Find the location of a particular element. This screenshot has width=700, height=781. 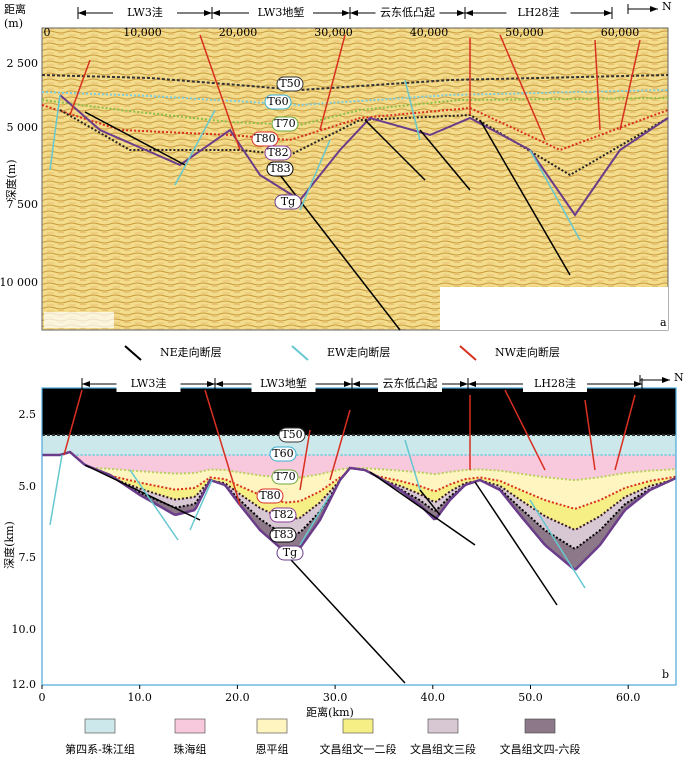

legend-text: 文昌组文三段 is located at coordinates (443, 749).